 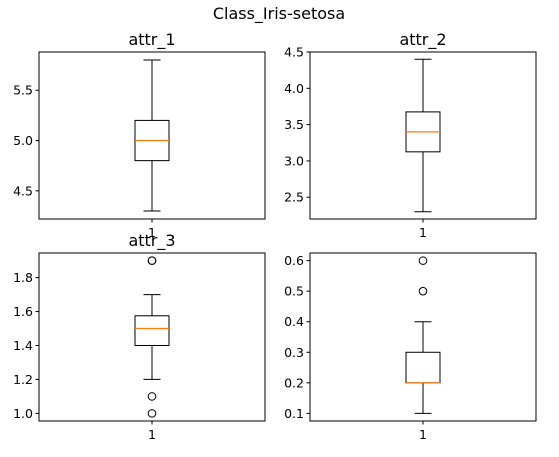 What do you see at coordinates (294, 321) in the screenshot?
I see `y-tick-label: 0.4` at bounding box center [294, 321].